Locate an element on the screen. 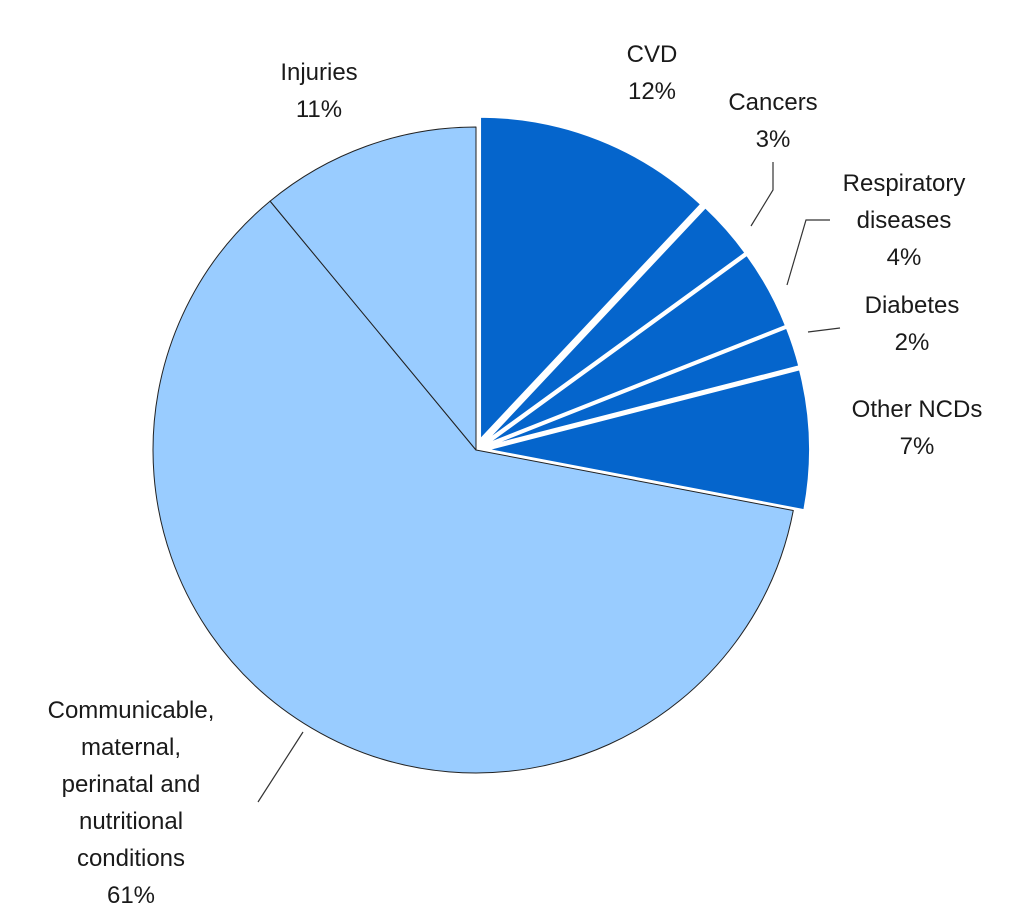  slice-value-label: 3% is located at coordinates (773, 139).